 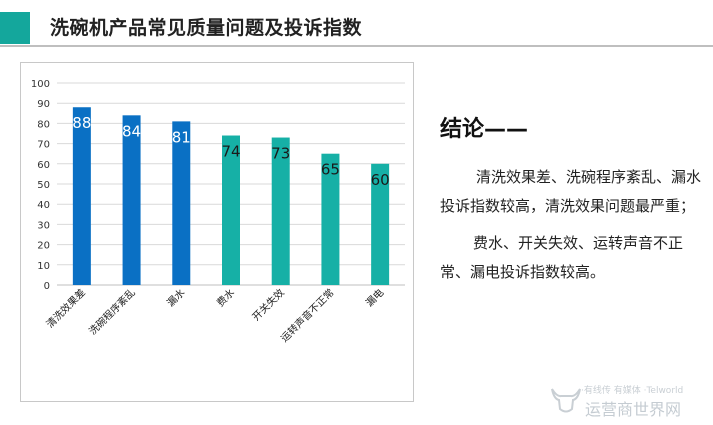 I want to click on x-tick-label: 洗碗程序紊乱, so click(x=112, y=312).